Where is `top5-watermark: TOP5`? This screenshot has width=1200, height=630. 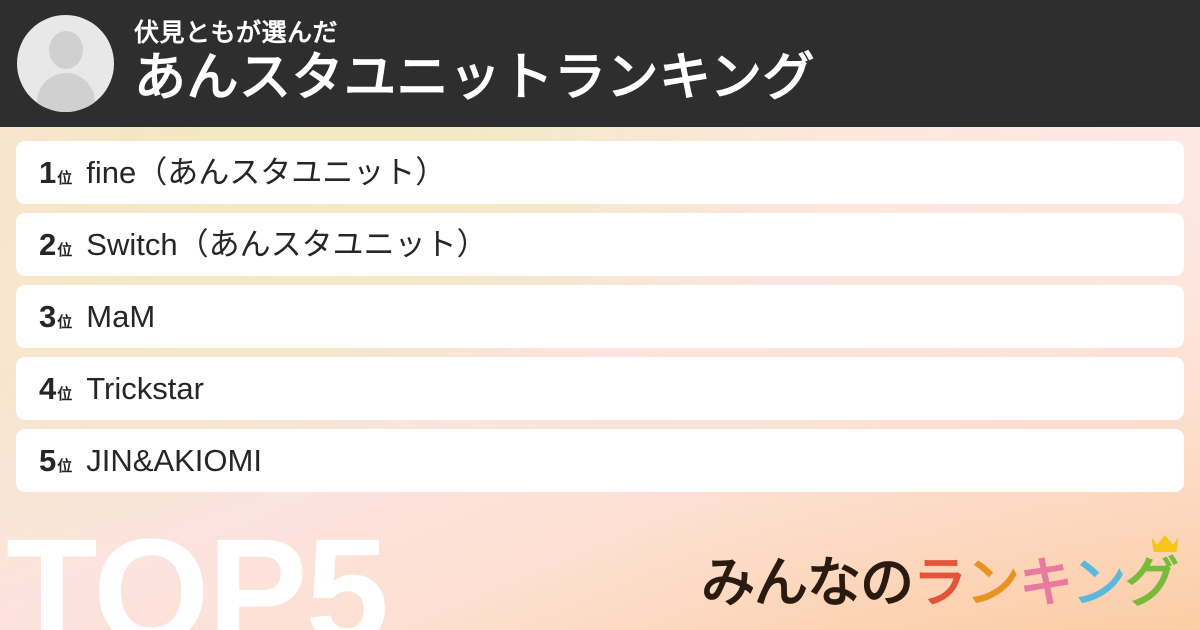 top5-watermark: TOP5 is located at coordinates (197, 568).